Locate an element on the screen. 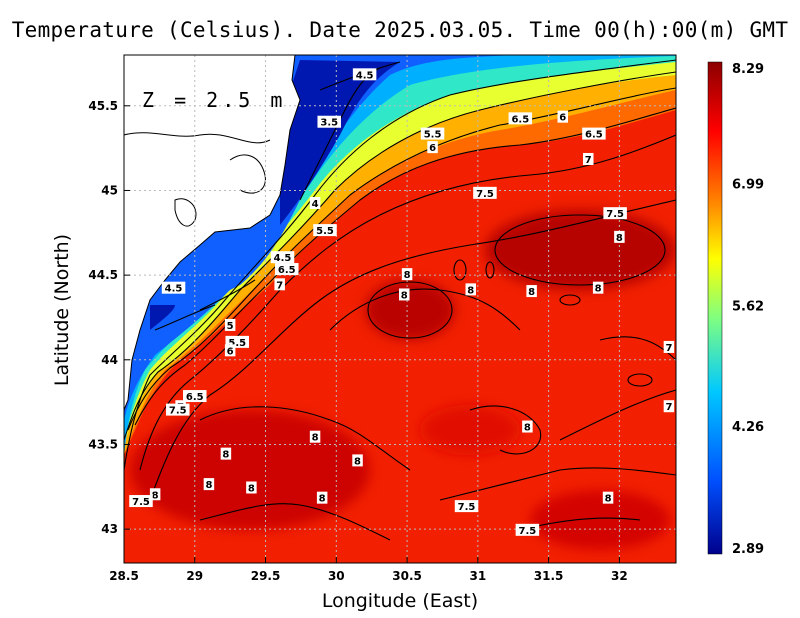 This screenshot has width=800, height=618. x-tick-label: 29 is located at coordinates (194, 576).